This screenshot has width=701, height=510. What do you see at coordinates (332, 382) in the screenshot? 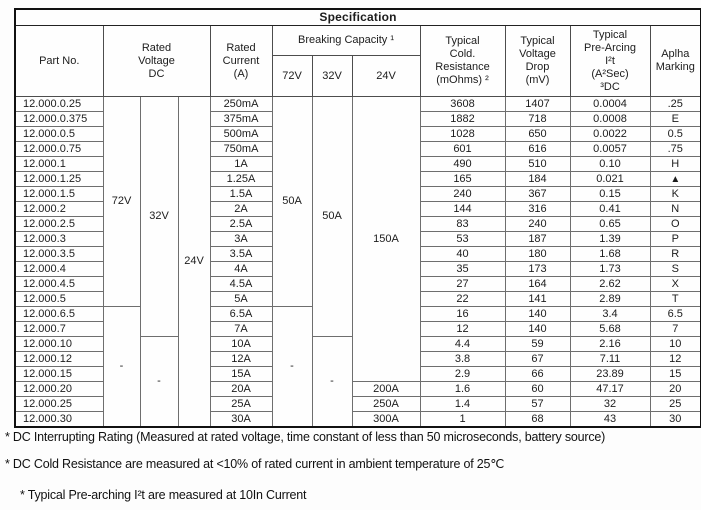
I see `breaking-capacity-cell-2: -` at bounding box center [332, 382].